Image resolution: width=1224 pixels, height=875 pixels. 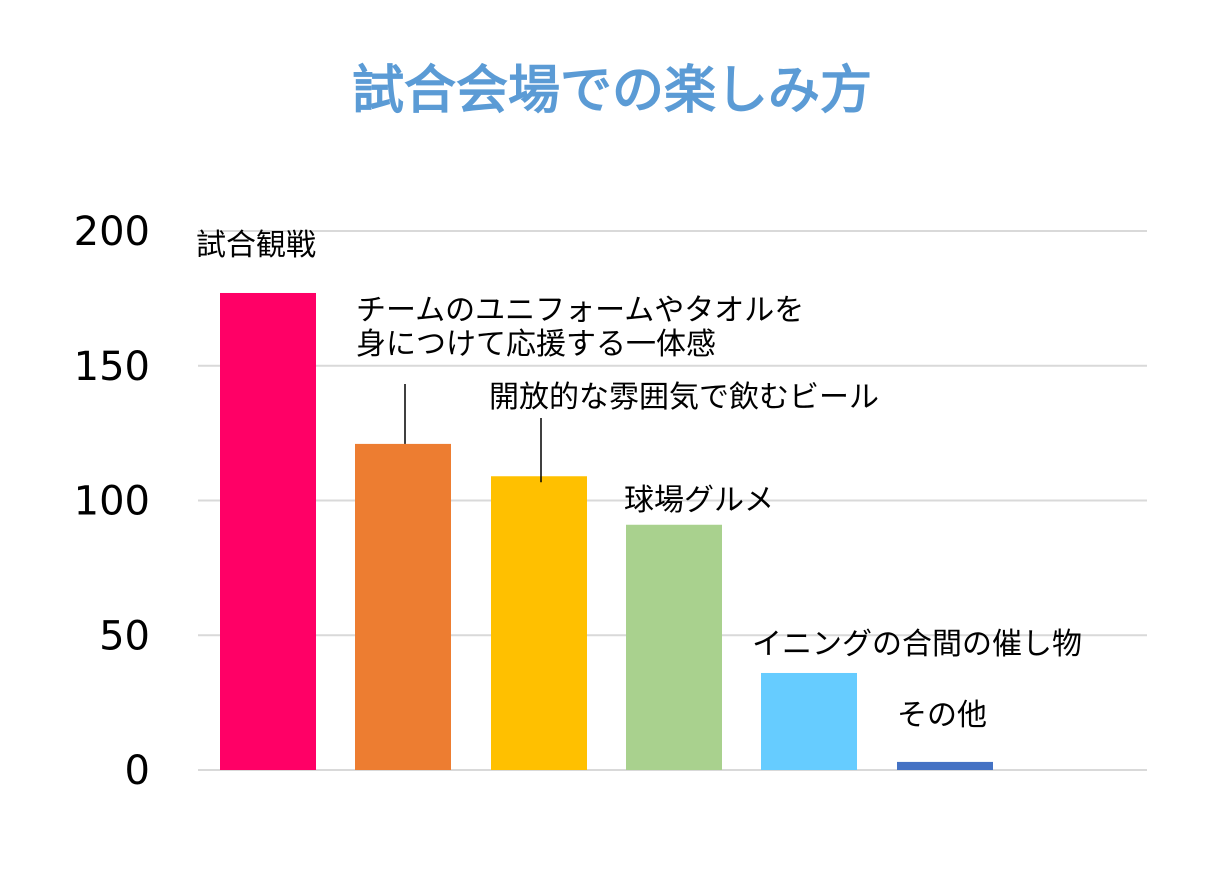 What do you see at coordinates (536, 344) in the screenshot?
I see `data-label: 身につけて応援する一体感` at bounding box center [536, 344].